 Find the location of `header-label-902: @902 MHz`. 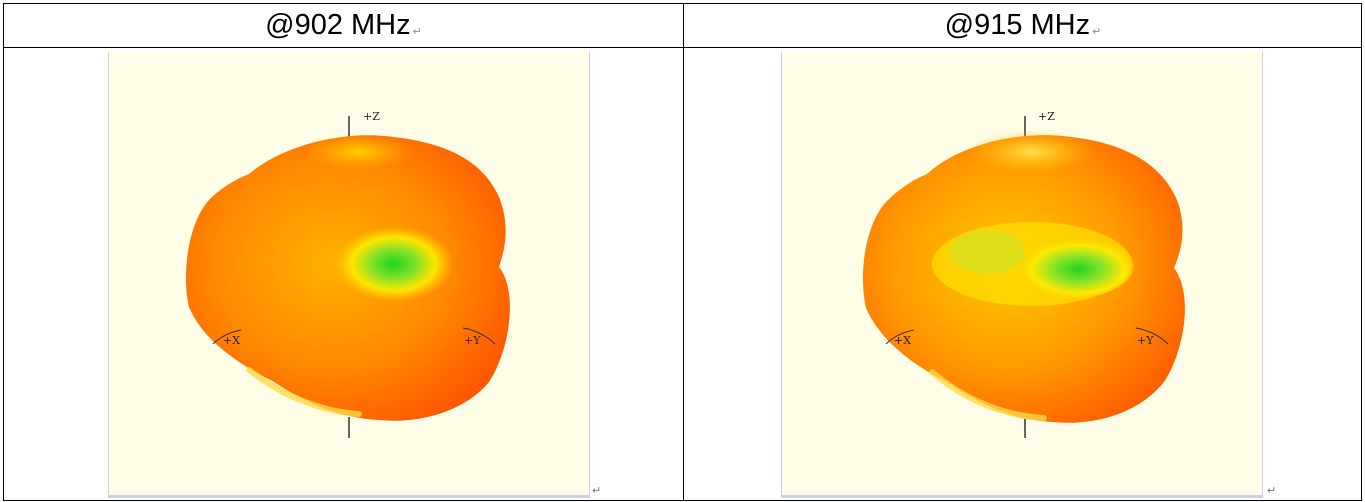

header-label-902: @902 MHz is located at coordinates (338, 25).